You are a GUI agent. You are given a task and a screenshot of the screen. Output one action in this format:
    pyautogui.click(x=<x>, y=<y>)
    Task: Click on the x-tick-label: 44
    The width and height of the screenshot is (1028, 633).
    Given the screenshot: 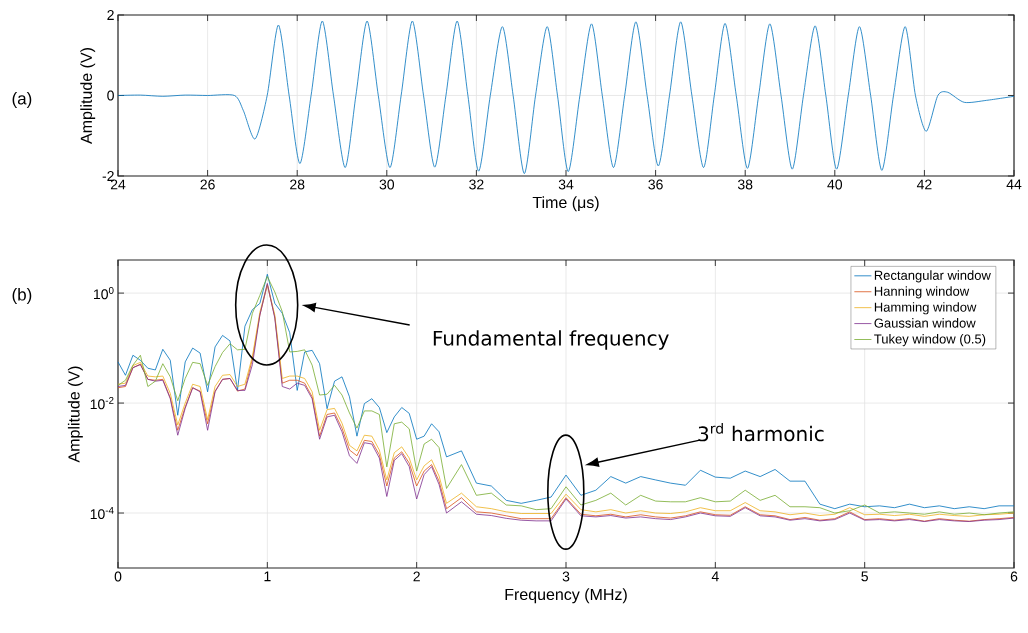 What is the action you would take?
    pyautogui.click(x=1014, y=184)
    